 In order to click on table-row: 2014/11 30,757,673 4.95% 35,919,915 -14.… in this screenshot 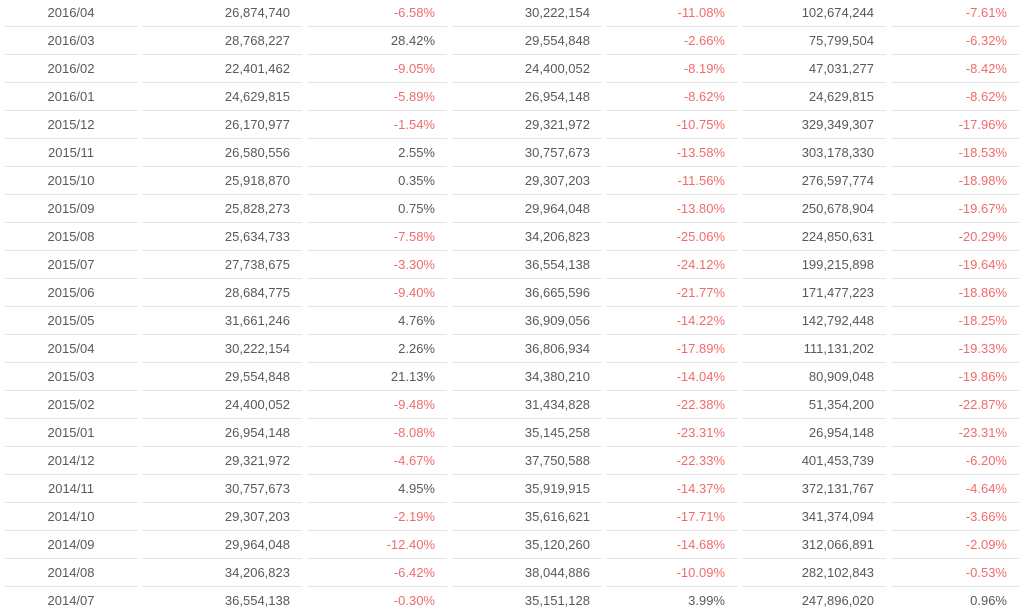, I will do `click(512, 489)`.